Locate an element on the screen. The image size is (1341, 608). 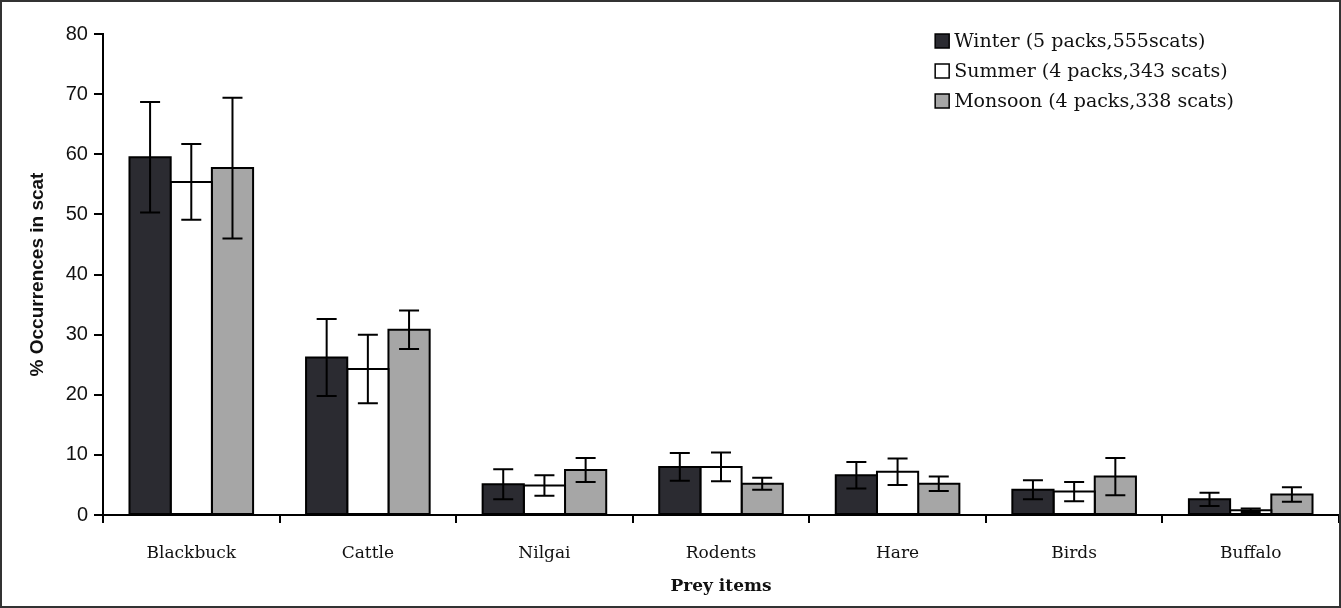
y-tick-label: 80 is located at coordinates (76, 32).